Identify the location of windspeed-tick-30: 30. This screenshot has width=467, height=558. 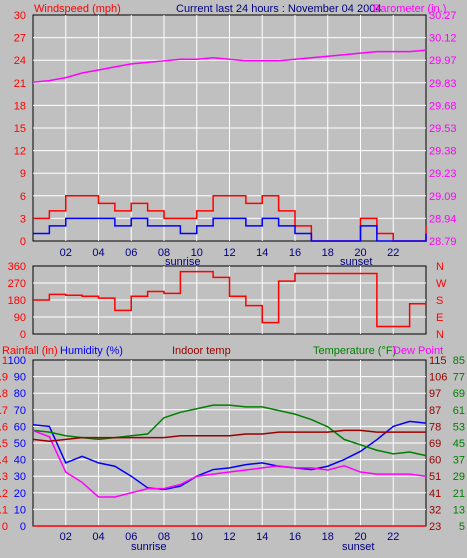
(20, 16).